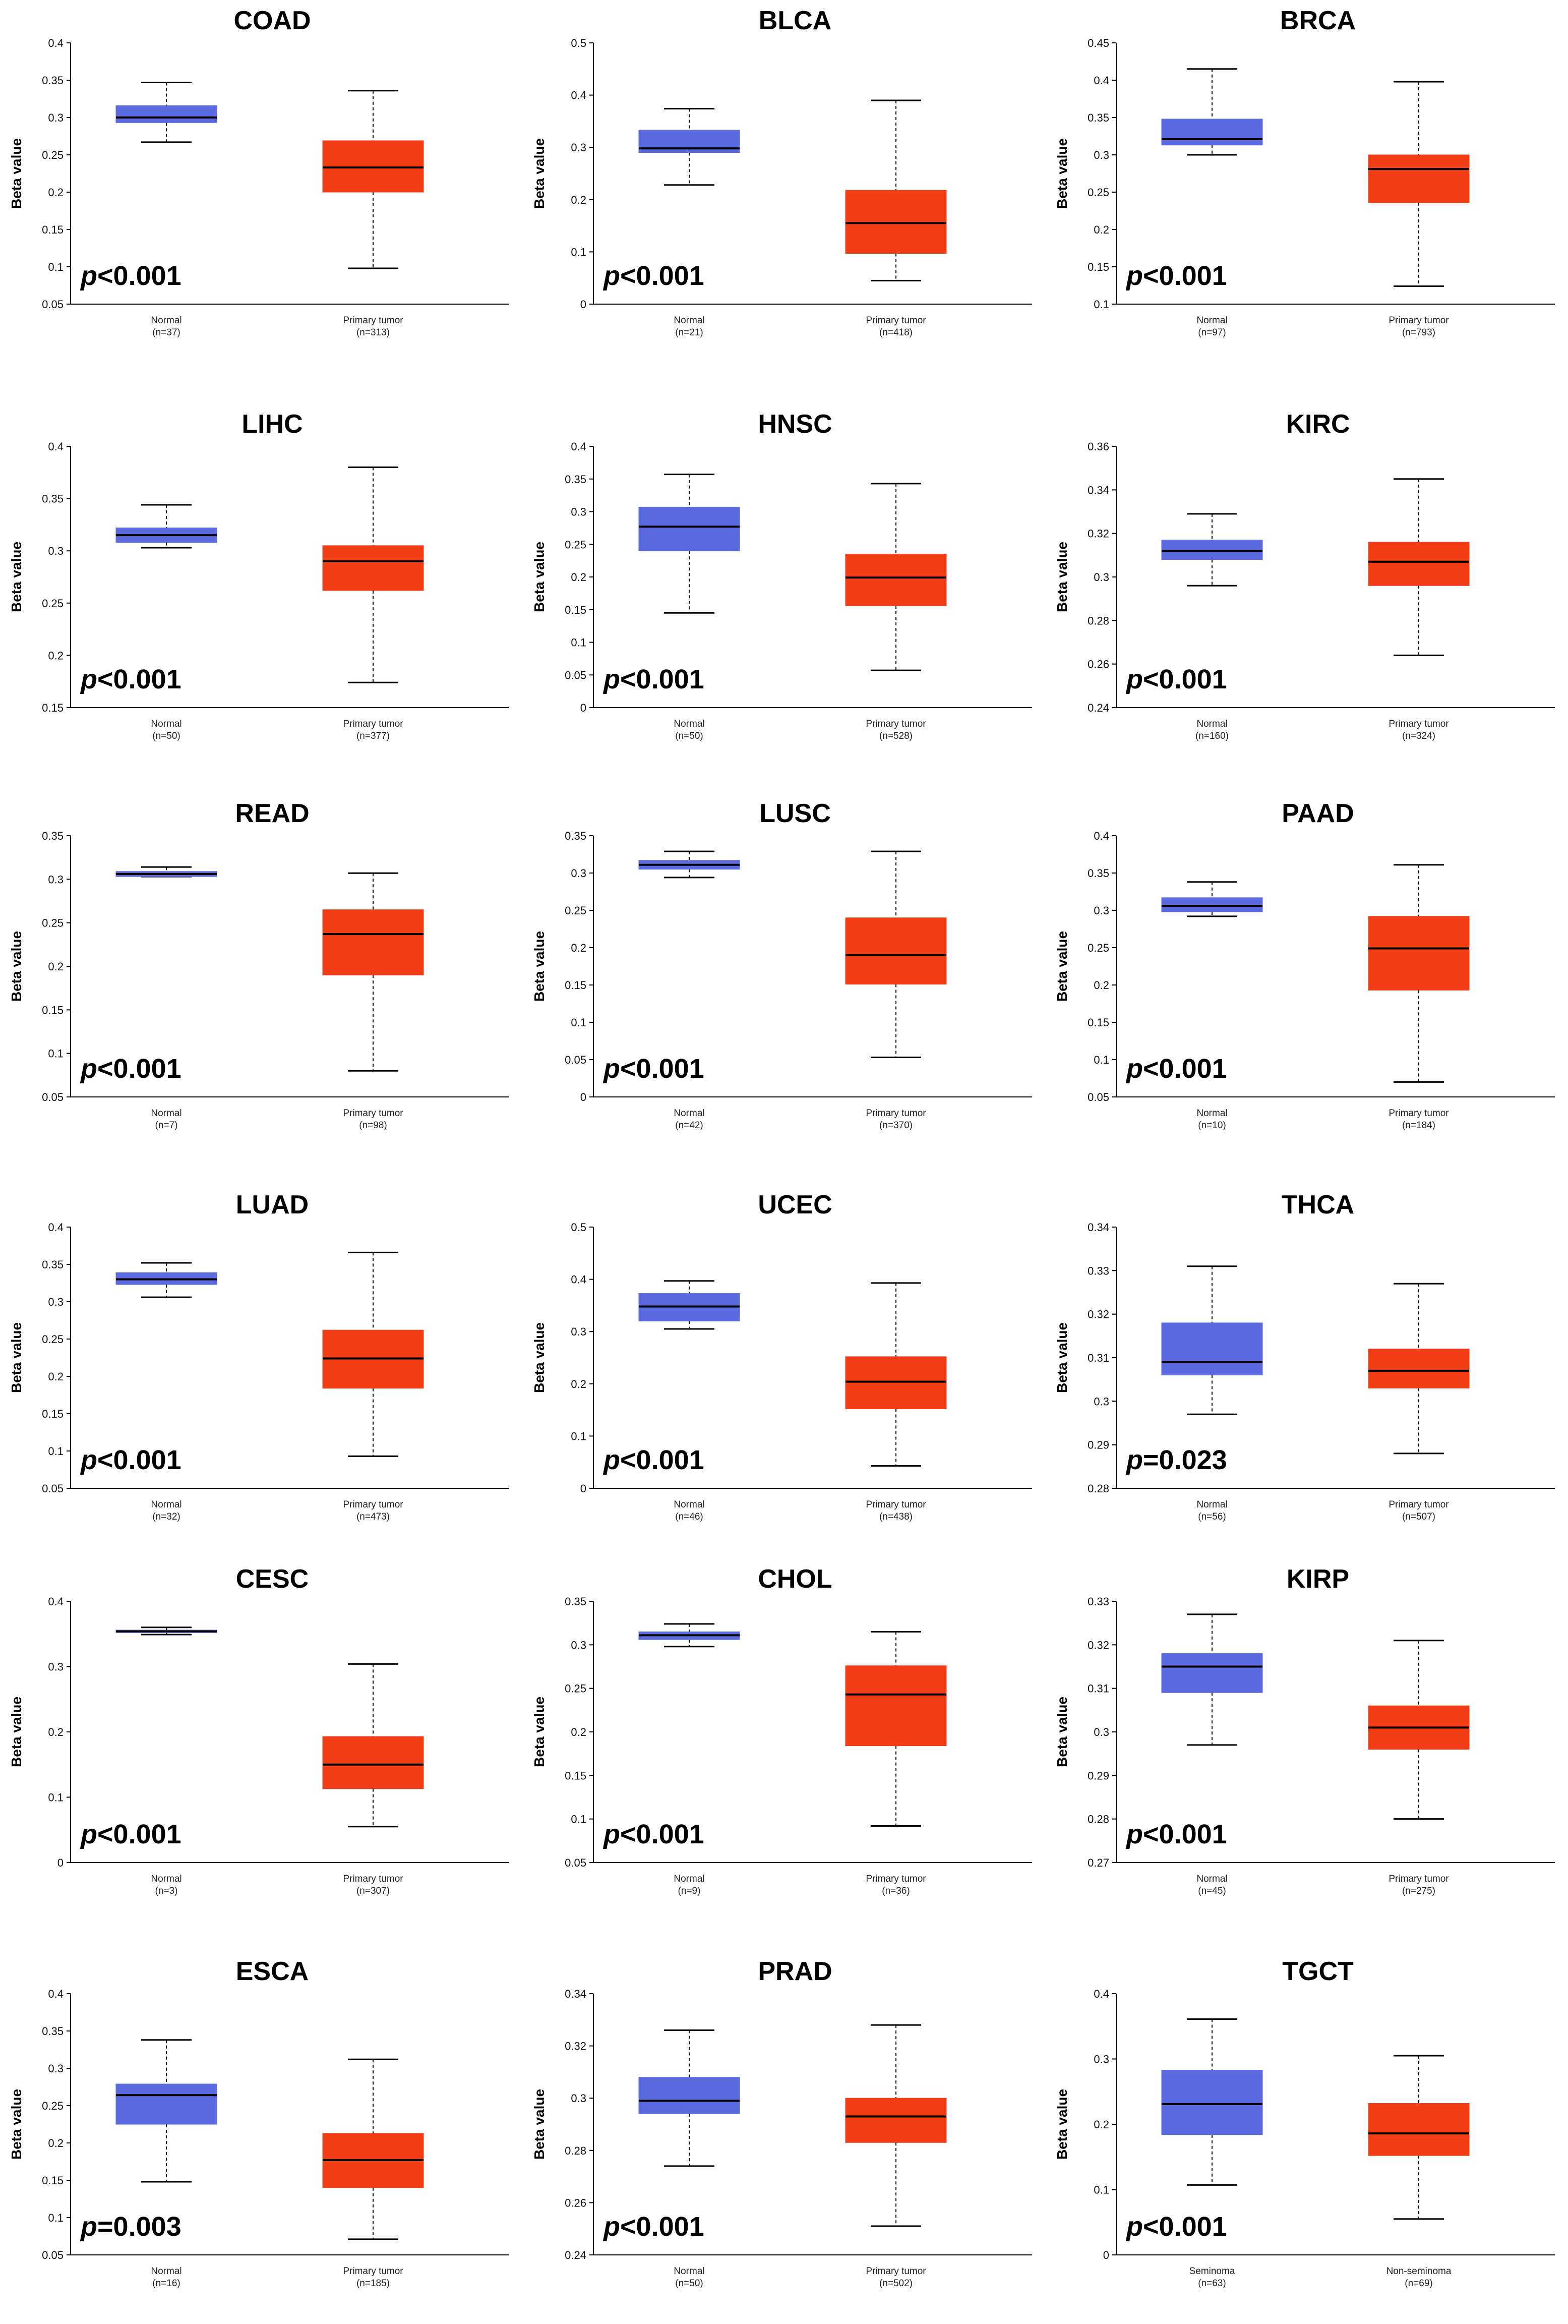  What do you see at coordinates (272, 1204) in the screenshot?
I see `chart-title: LUAD` at bounding box center [272, 1204].